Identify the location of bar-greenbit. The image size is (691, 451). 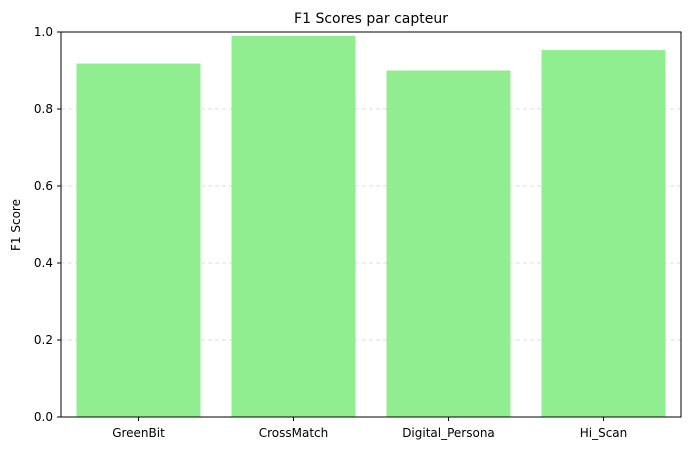
(138, 240).